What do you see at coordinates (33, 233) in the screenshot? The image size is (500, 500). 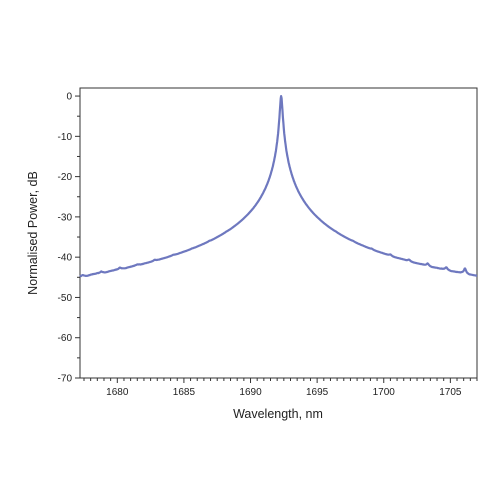 I see `y-axis-label: Normalised Power, dB` at bounding box center [33, 233].